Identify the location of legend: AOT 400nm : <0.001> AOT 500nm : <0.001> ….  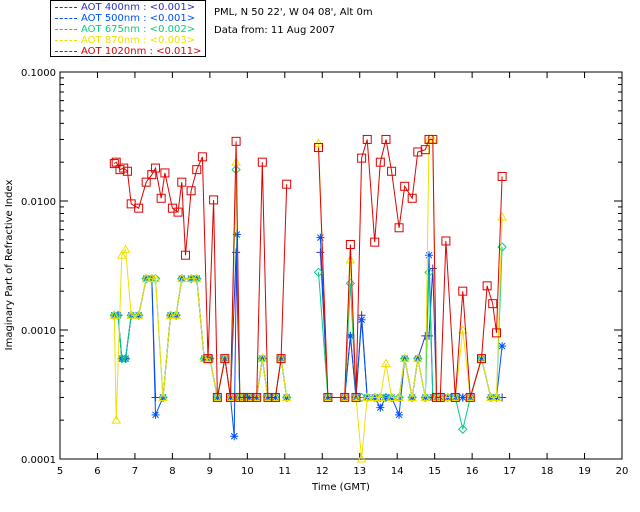
(128, 28).